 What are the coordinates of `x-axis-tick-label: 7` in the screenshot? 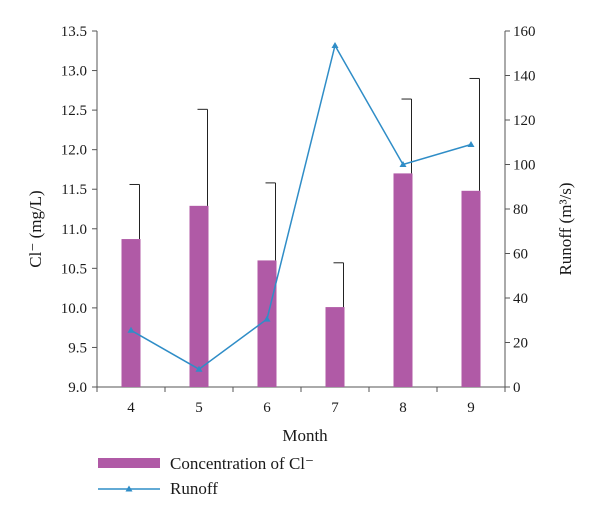 It's located at (335, 408).